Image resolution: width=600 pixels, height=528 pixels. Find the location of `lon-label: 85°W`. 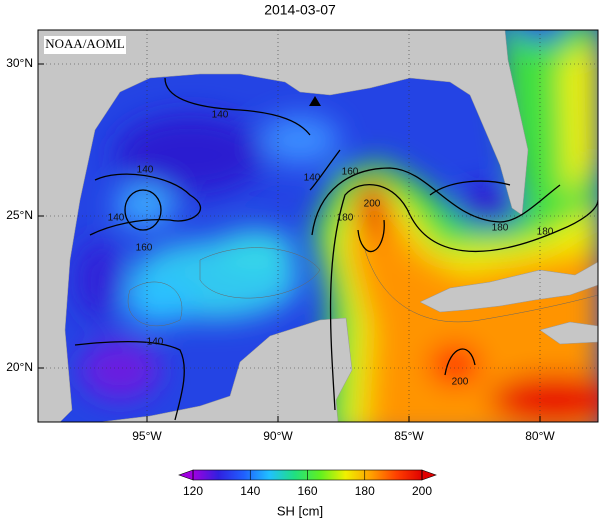

lon-label: 85°W is located at coordinates (409, 436).